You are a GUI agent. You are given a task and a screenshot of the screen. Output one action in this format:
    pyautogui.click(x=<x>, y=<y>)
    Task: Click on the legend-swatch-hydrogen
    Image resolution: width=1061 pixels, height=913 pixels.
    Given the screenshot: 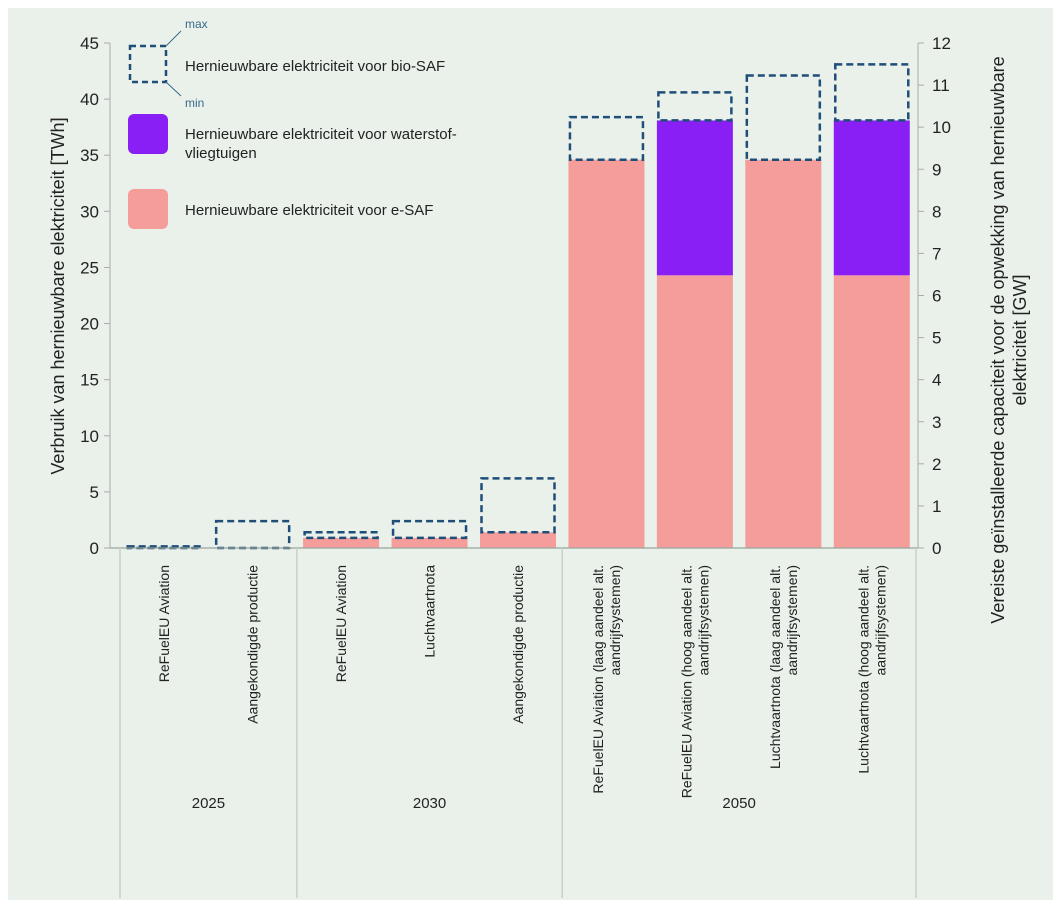 What is the action you would take?
    pyautogui.click(x=148, y=134)
    